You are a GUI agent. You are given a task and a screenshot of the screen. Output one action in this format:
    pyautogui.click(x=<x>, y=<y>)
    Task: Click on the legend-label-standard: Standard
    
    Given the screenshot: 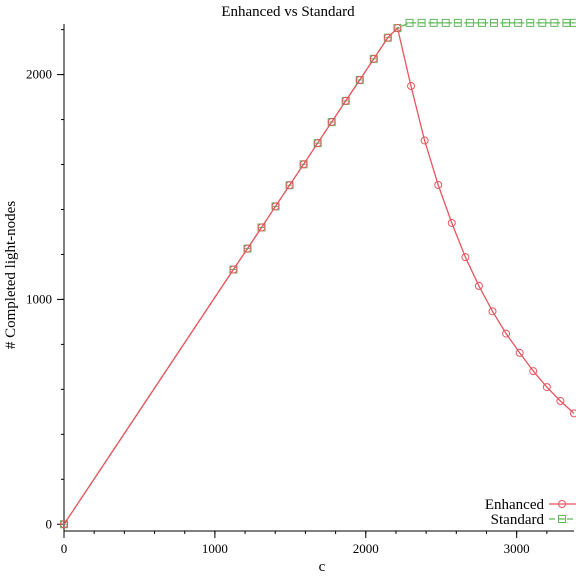 What is the action you would take?
    pyautogui.click(x=518, y=520)
    